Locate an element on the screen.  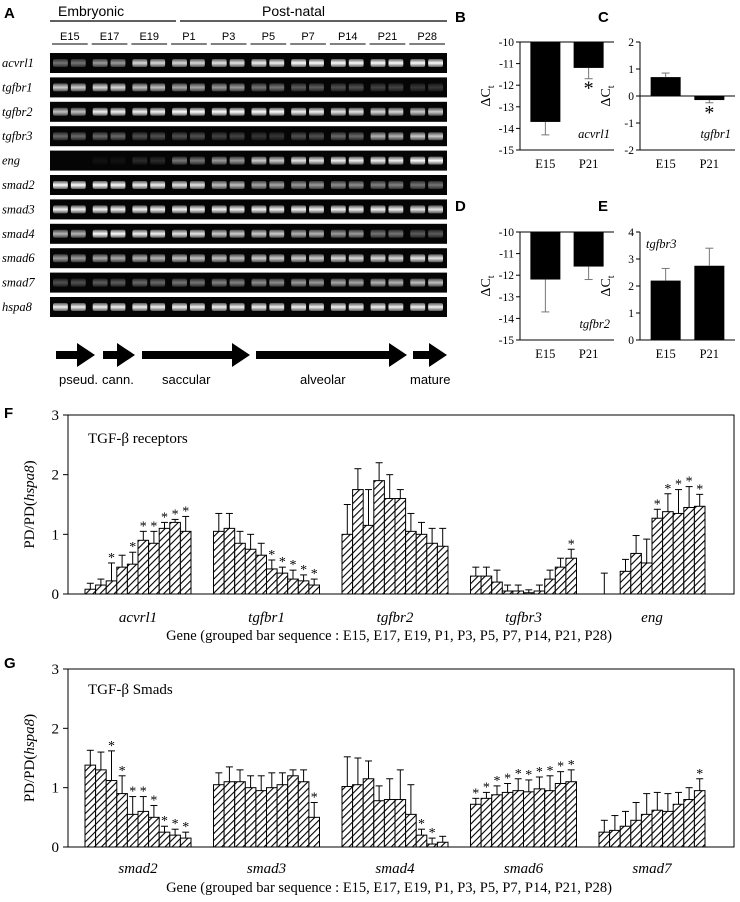
gel-strip is located at coordinates (248, 63).